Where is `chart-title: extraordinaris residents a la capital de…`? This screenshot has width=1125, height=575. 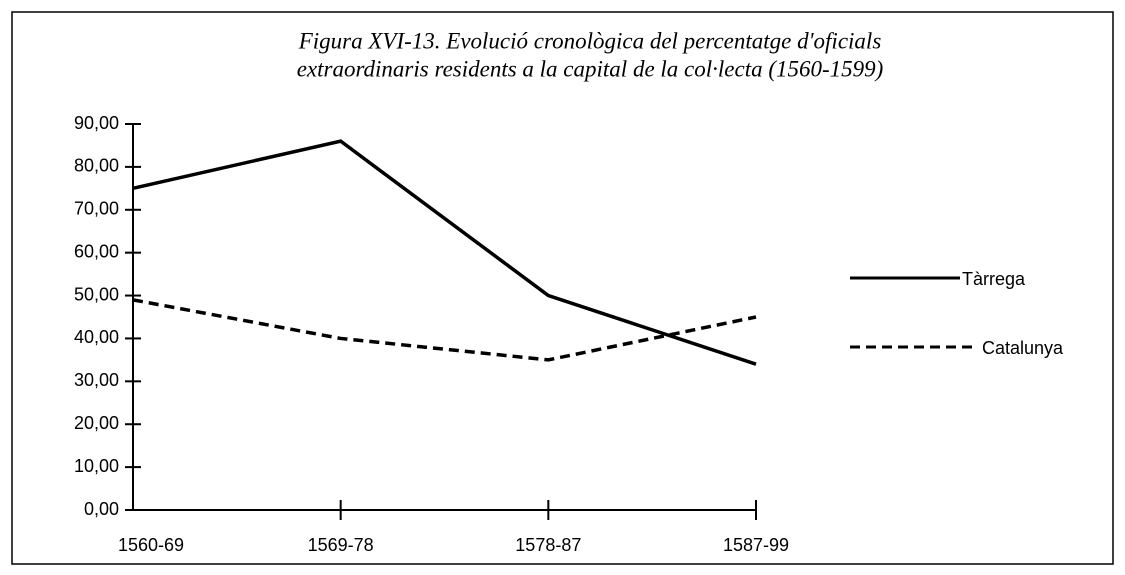 chart-title: extraordinaris residents a la capital de… is located at coordinates (590, 68).